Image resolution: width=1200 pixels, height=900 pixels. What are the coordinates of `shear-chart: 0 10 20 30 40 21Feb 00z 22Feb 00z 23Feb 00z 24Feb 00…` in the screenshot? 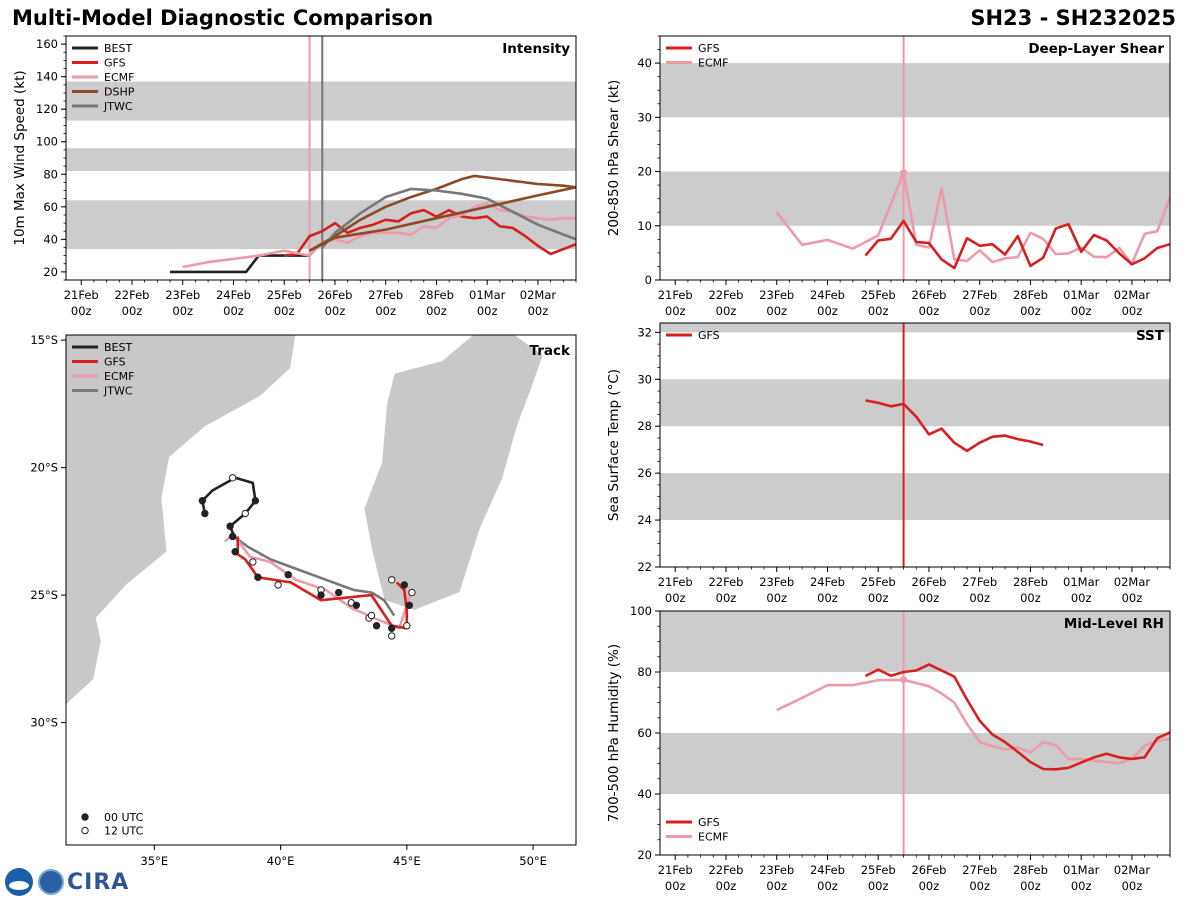 It's located at (888, 176).